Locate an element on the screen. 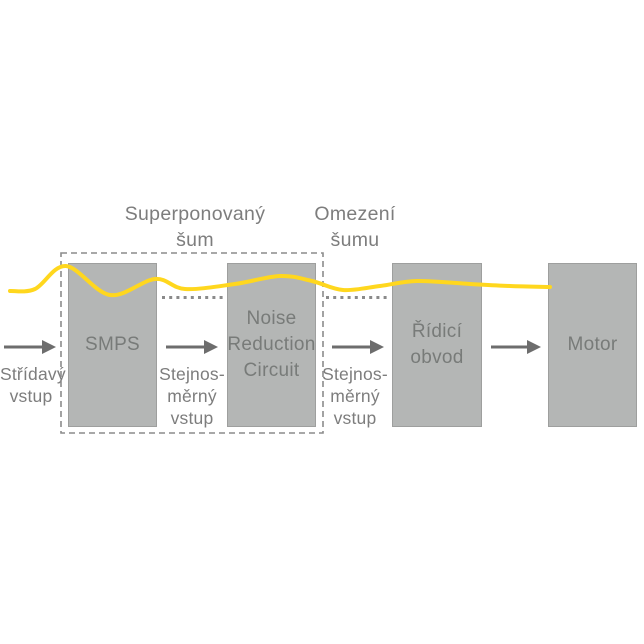  arrow-smps-to-nrc is located at coordinates (192, 347).